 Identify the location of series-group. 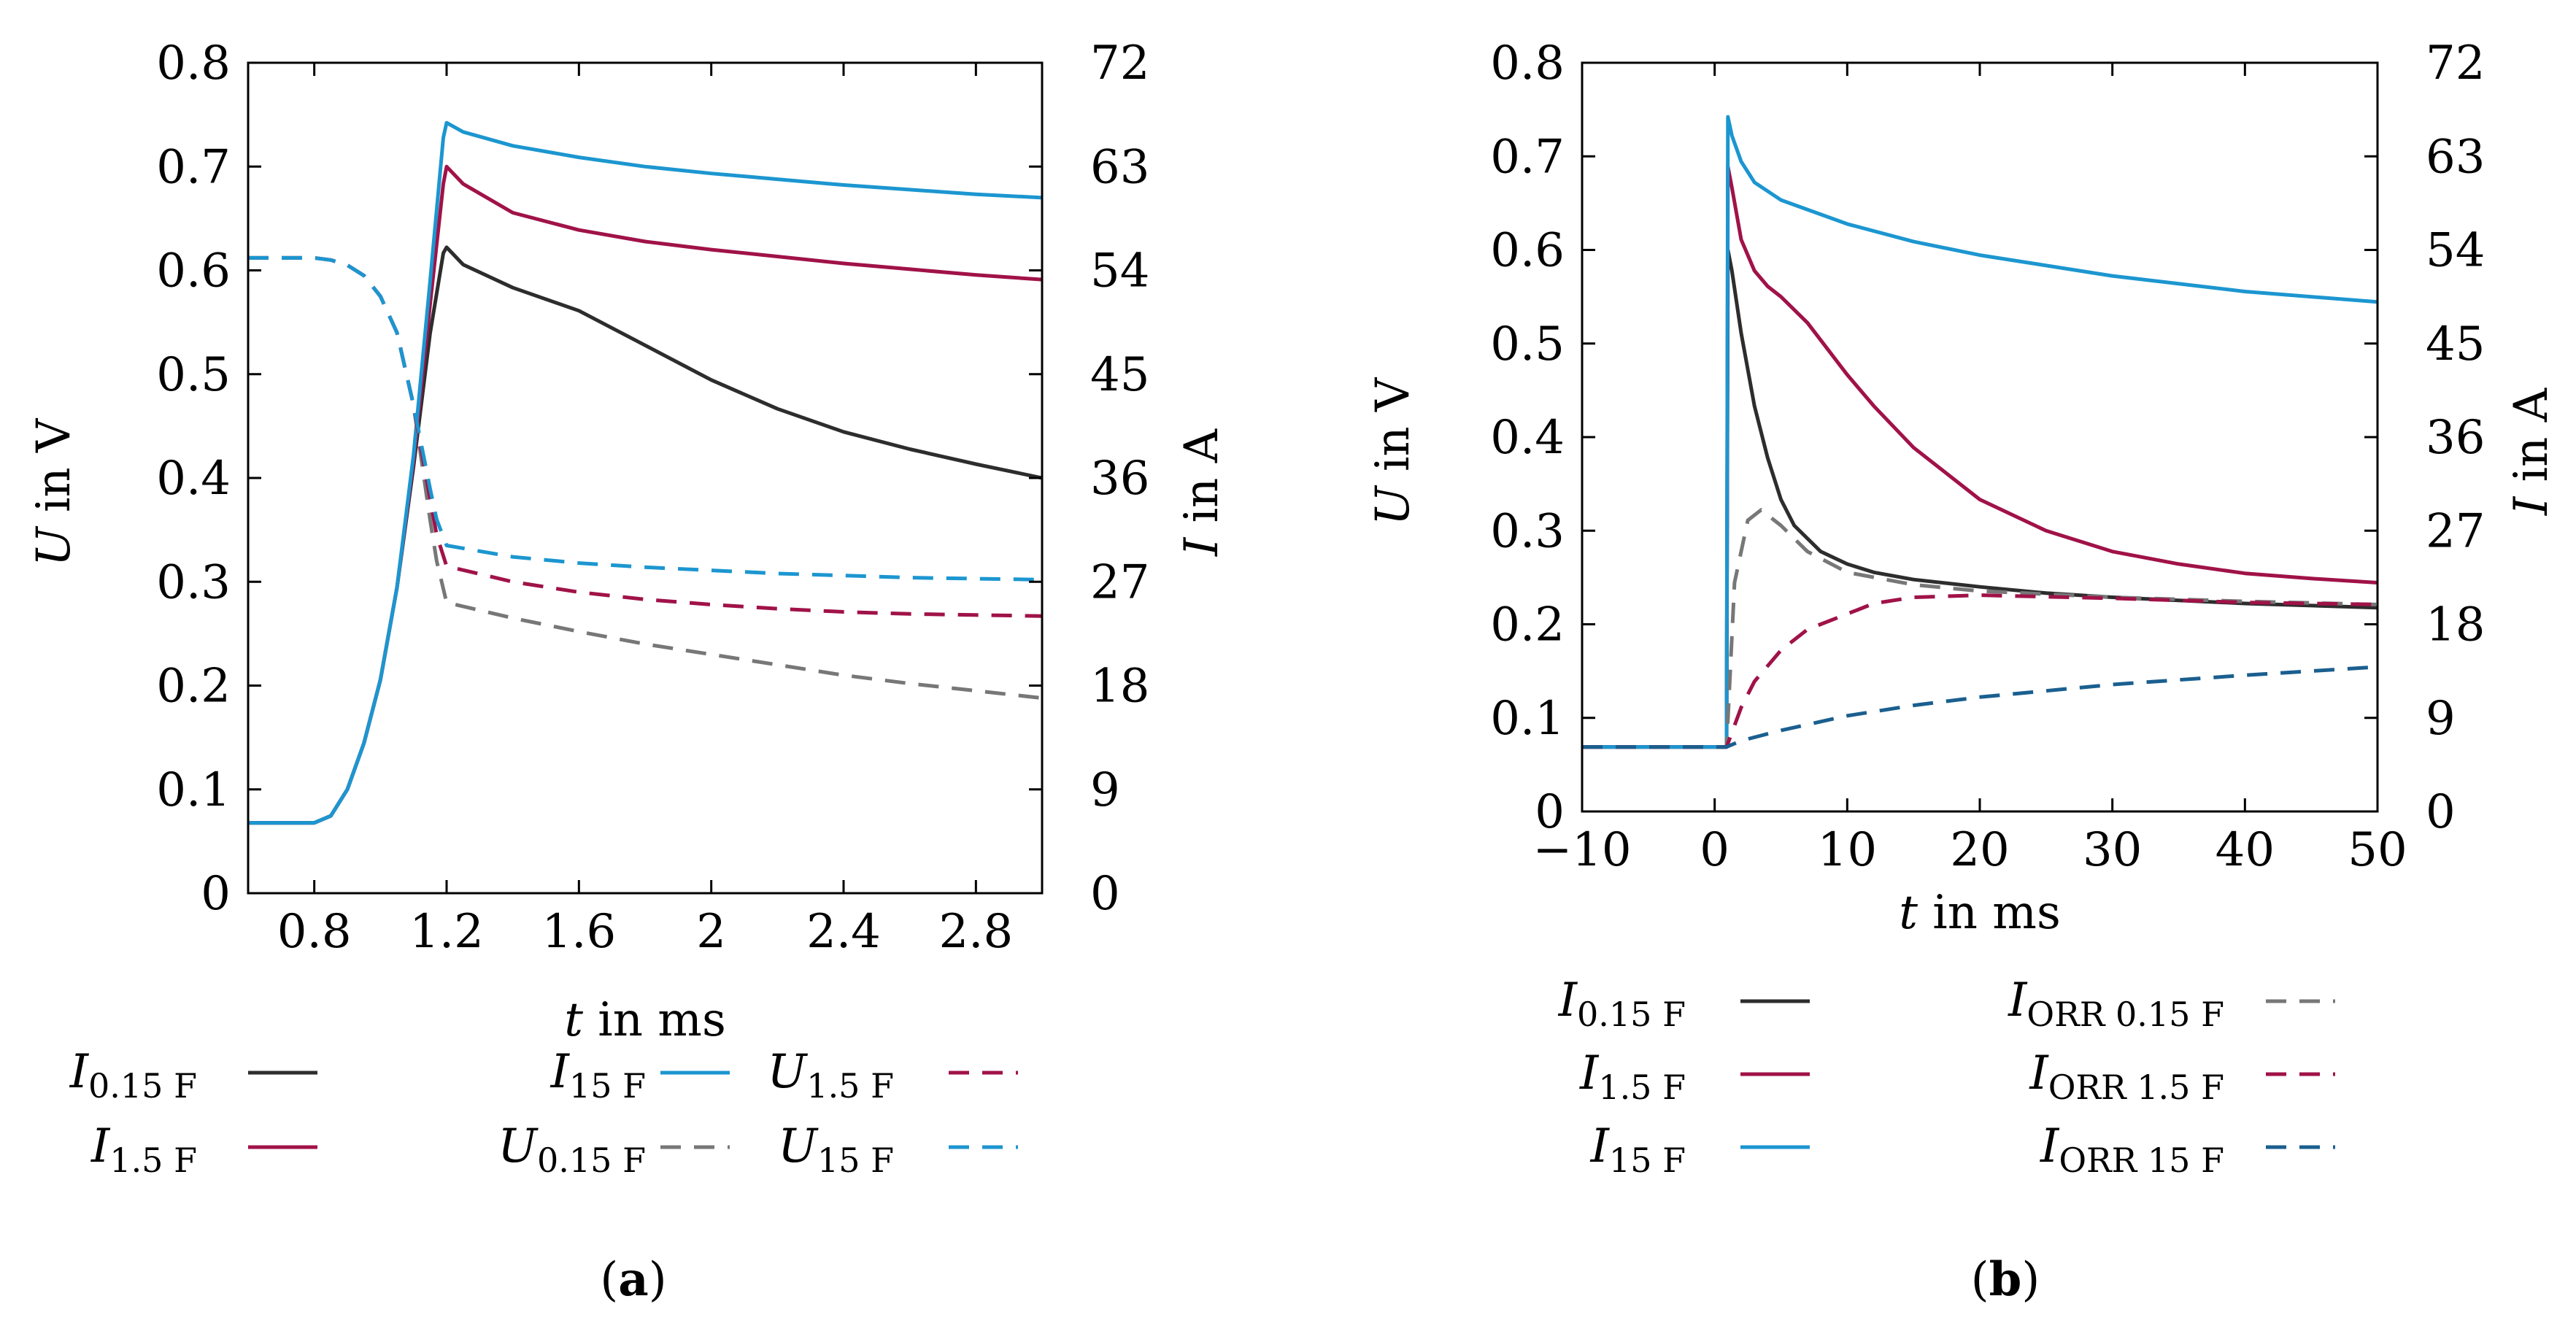
(1980, 432).